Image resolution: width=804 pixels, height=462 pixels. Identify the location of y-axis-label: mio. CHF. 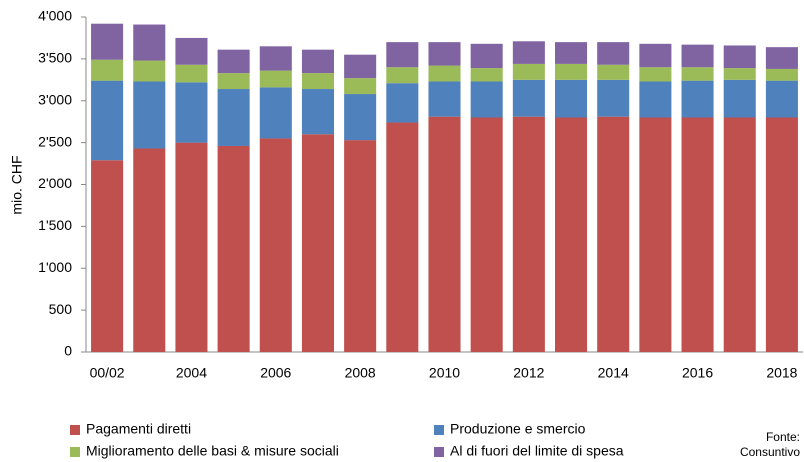
(17, 184).